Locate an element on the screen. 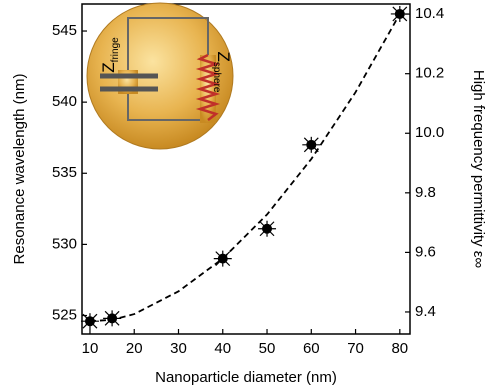 The height and width of the screenshot is (391, 491). y-tick-label: 540 is located at coordinates (64, 101).